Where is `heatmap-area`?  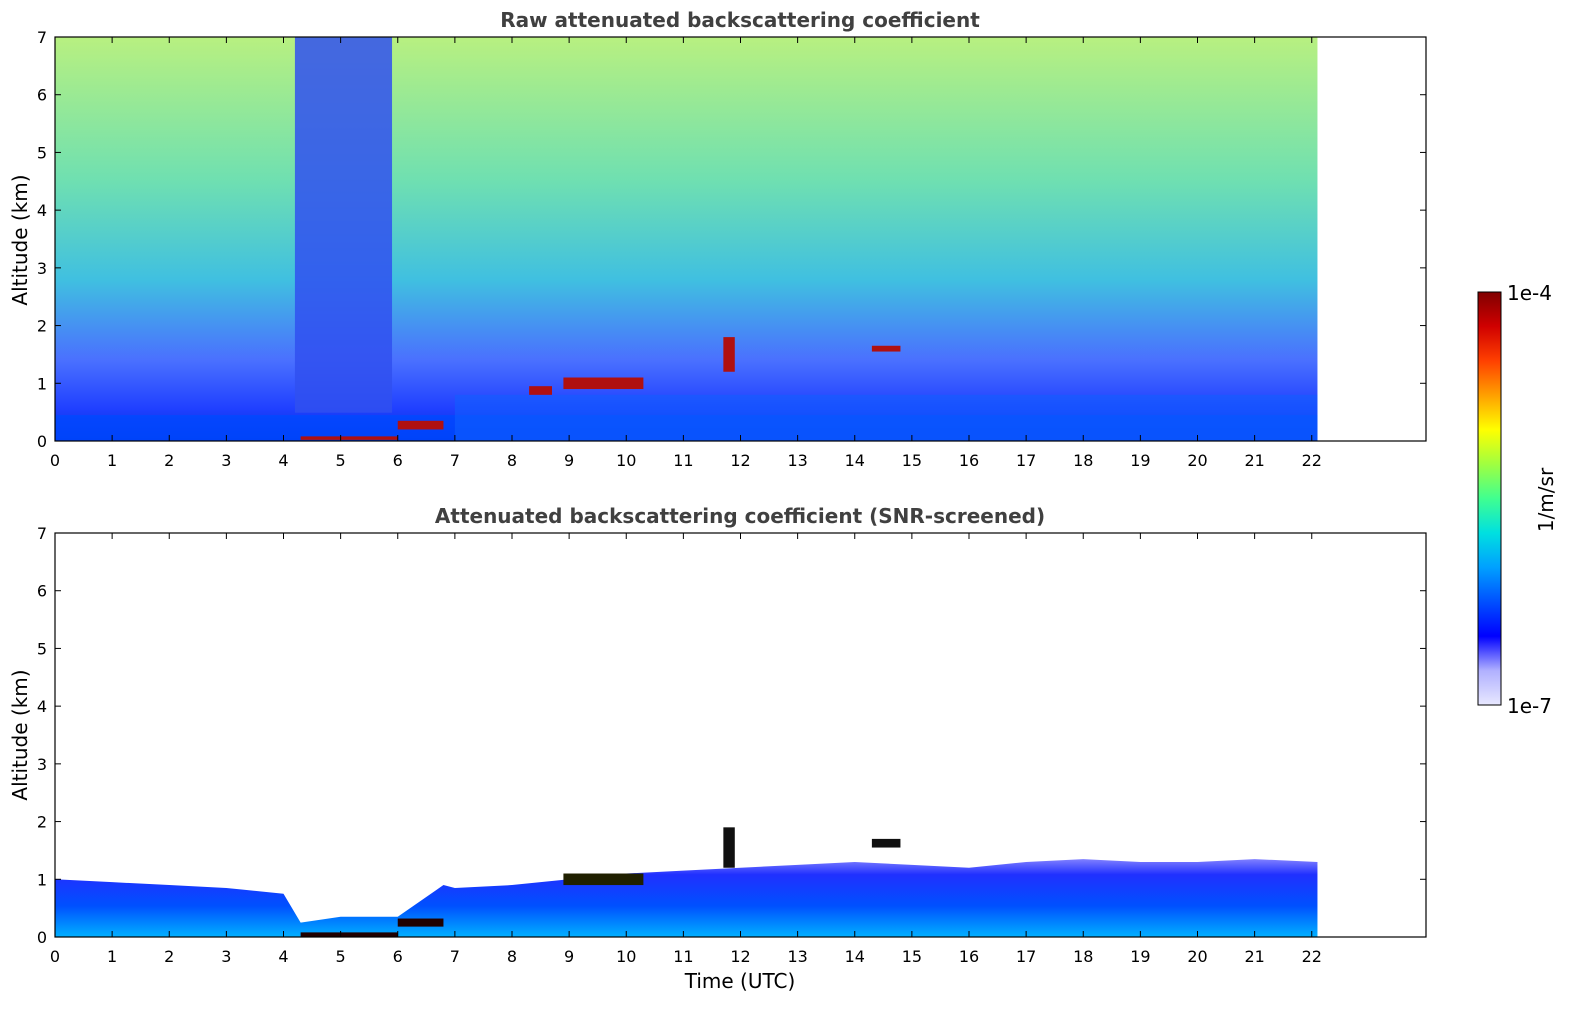
heatmap-area is located at coordinates (686, 882).